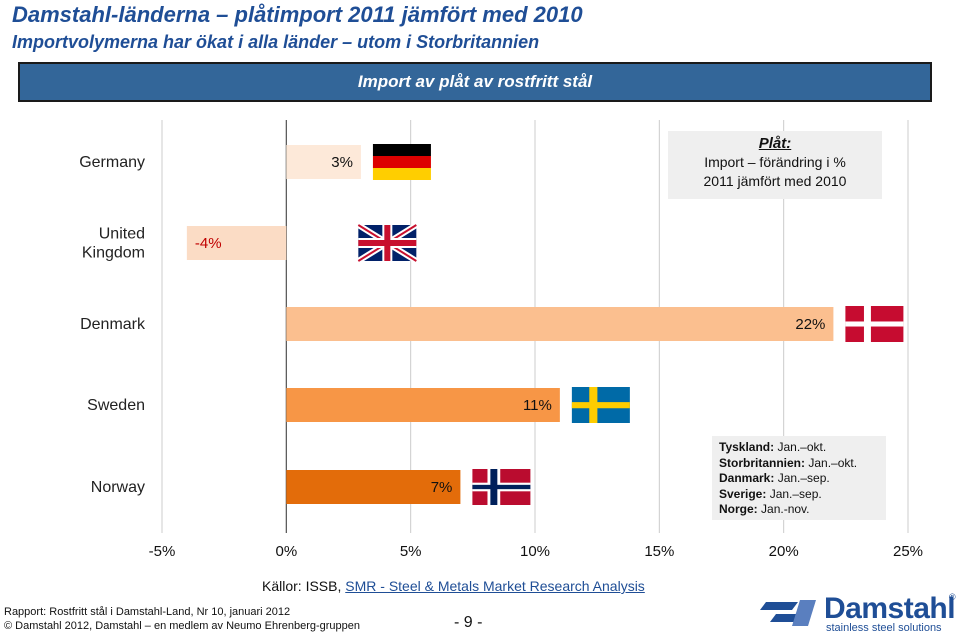 Image resolution: width=960 pixels, height=636 pixels. I want to click on note-line-2: 2011 jämfört med 2010, so click(775, 181).